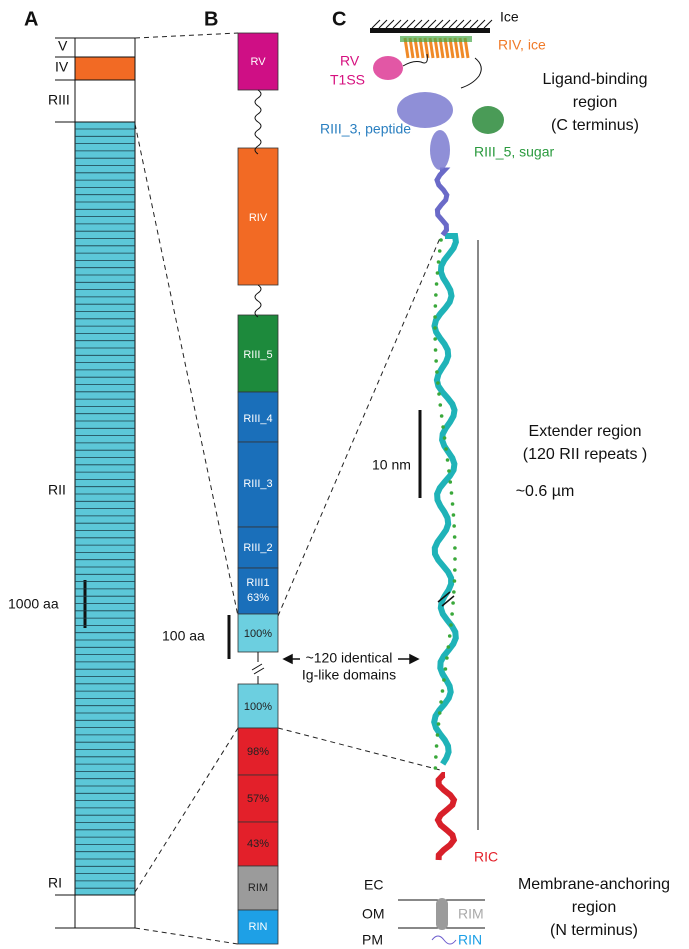 Image resolution: width=689 pixels, height=949 pixels. I want to click on domain-label: RIC, so click(486, 857).